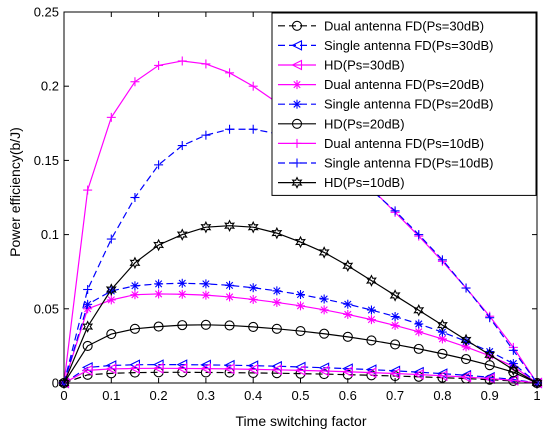 The width and height of the screenshot is (550, 440). Describe the element at coordinates (46, 160) in the screenshot. I see `y-tick-label: 0.15` at that location.